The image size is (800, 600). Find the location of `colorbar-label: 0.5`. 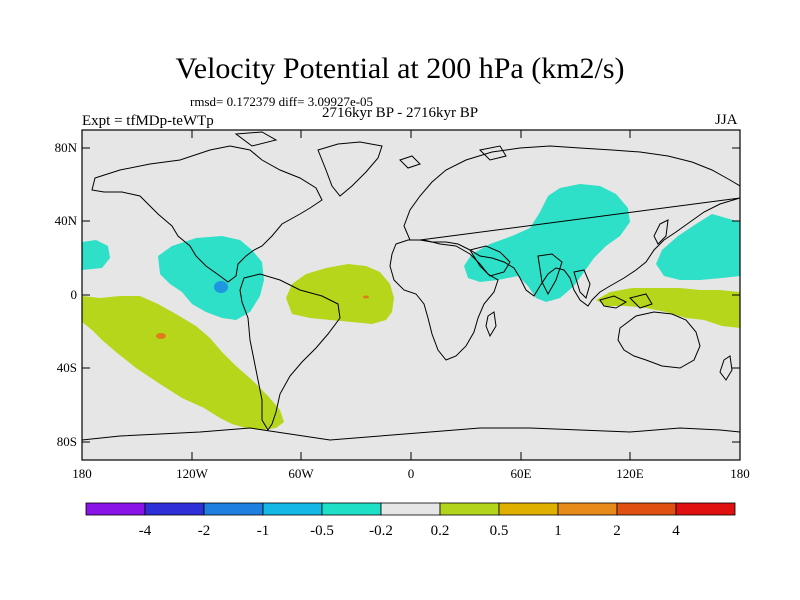

colorbar-label: 0.5 is located at coordinates (499, 531).